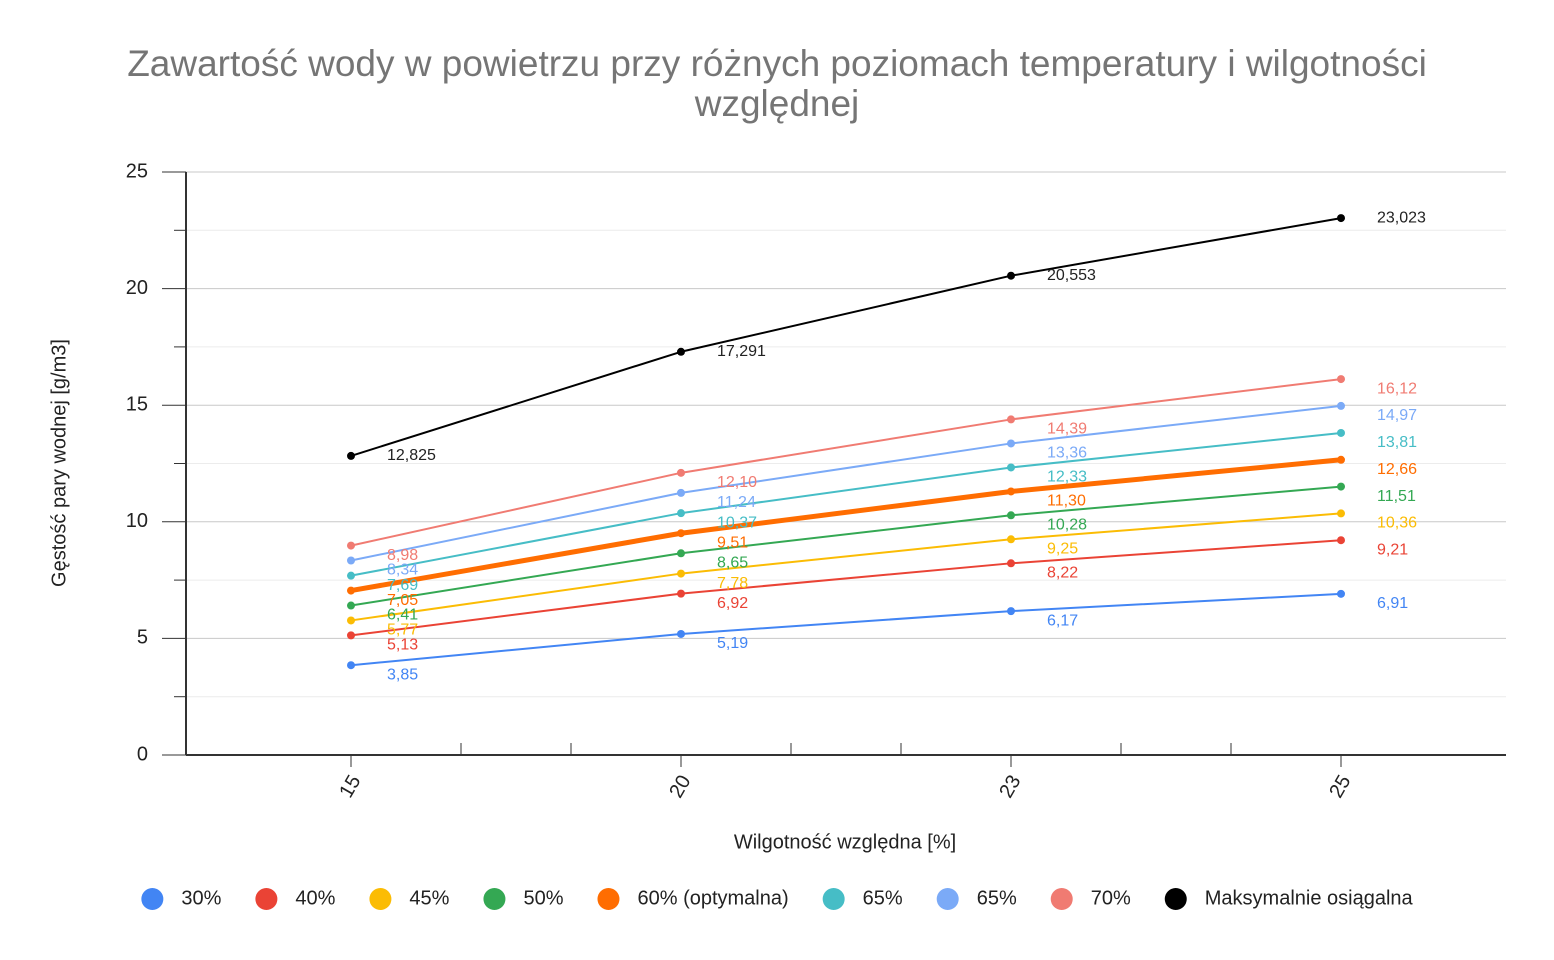 The width and height of the screenshot is (1554, 960). Describe the element at coordinates (315, 898) in the screenshot. I see `legend-label: 40%` at that location.